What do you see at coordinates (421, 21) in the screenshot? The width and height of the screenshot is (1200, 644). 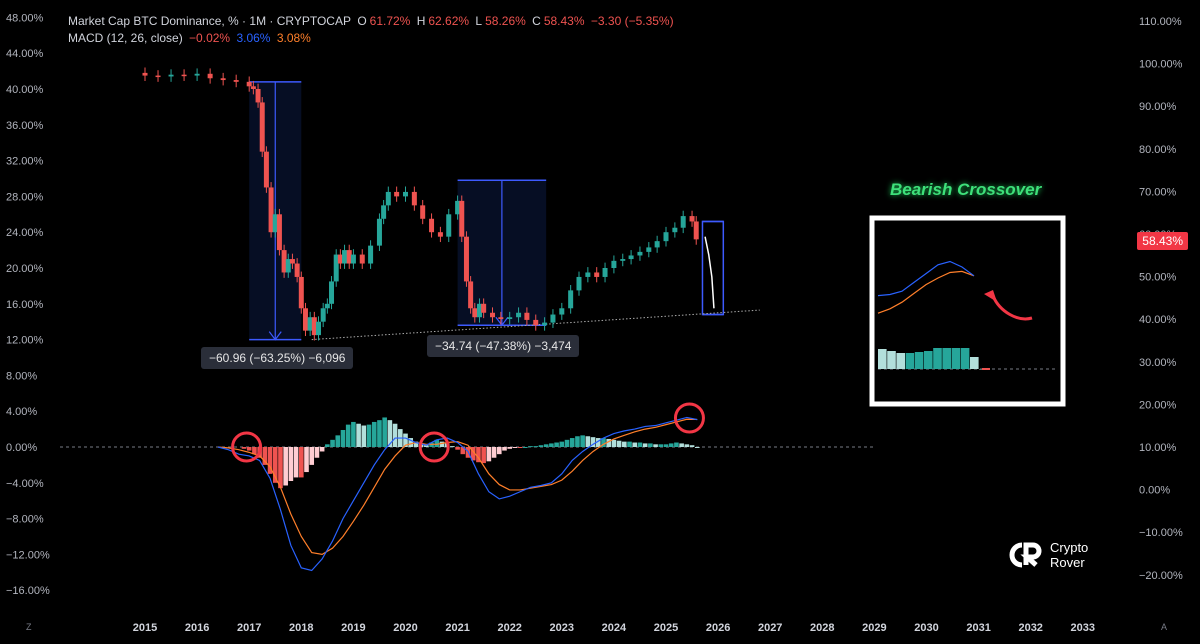 I see `high-label: H` at bounding box center [421, 21].